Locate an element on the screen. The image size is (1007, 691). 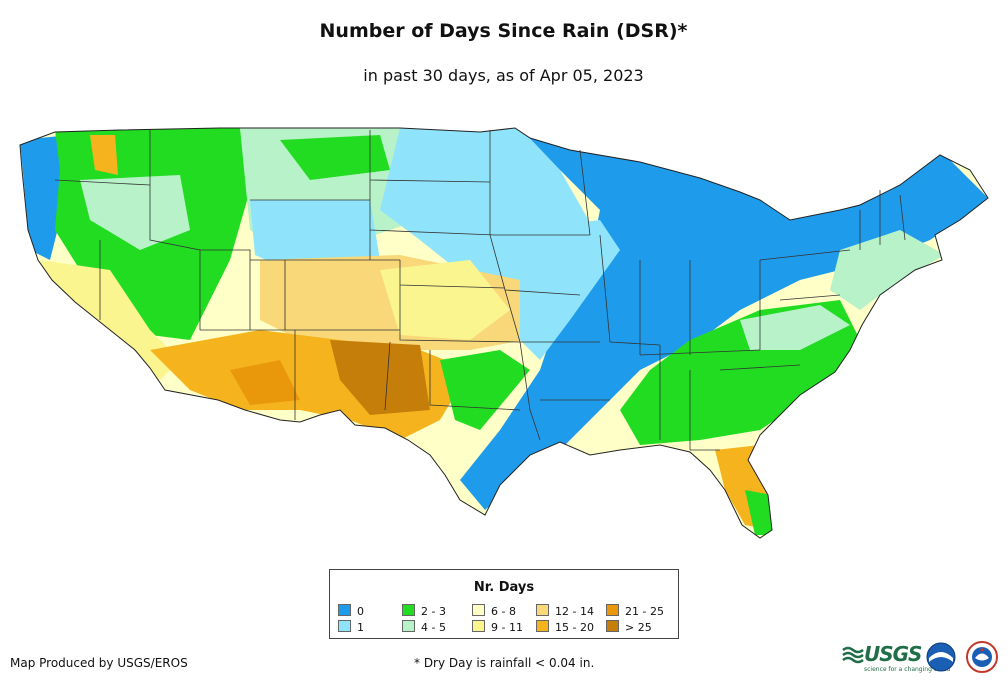
legend-label: 6 - 8 is located at coordinates (503, 611).